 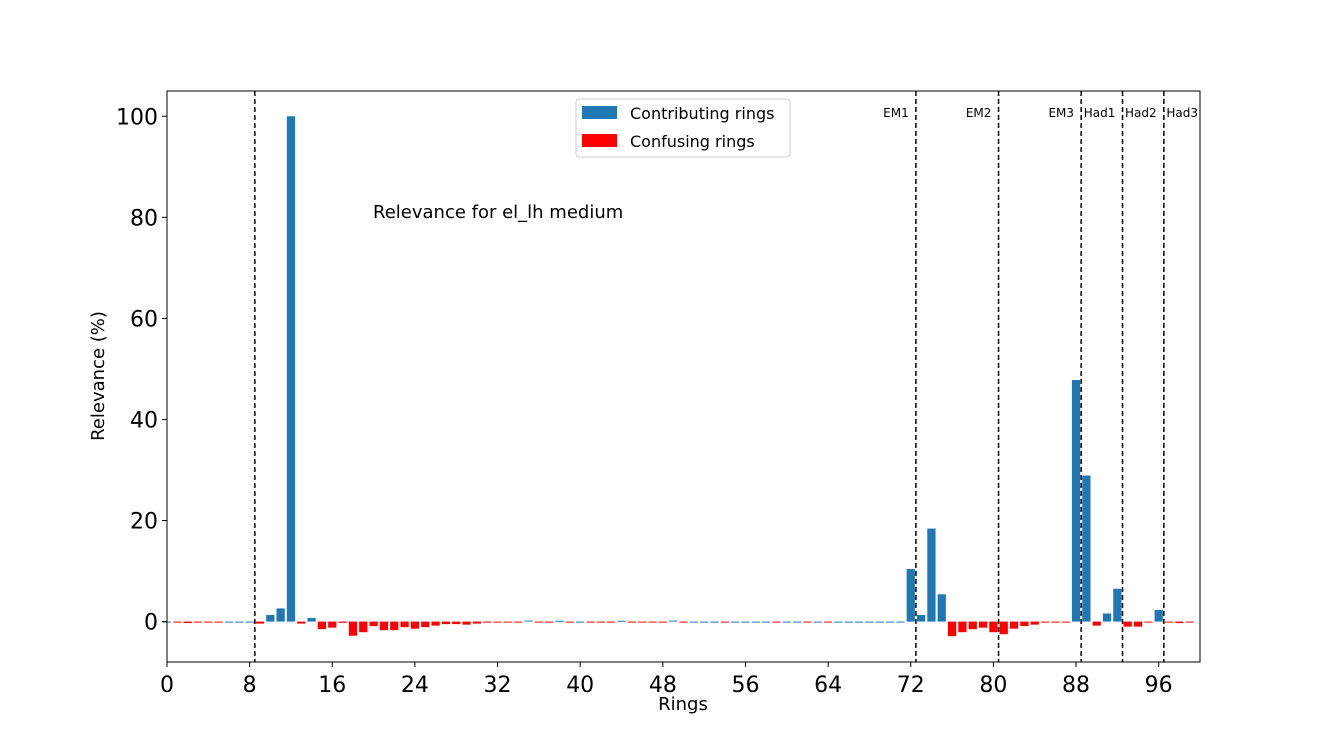 What do you see at coordinates (599, 112) in the screenshot?
I see `legend-swatch-contributing` at bounding box center [599, 112].